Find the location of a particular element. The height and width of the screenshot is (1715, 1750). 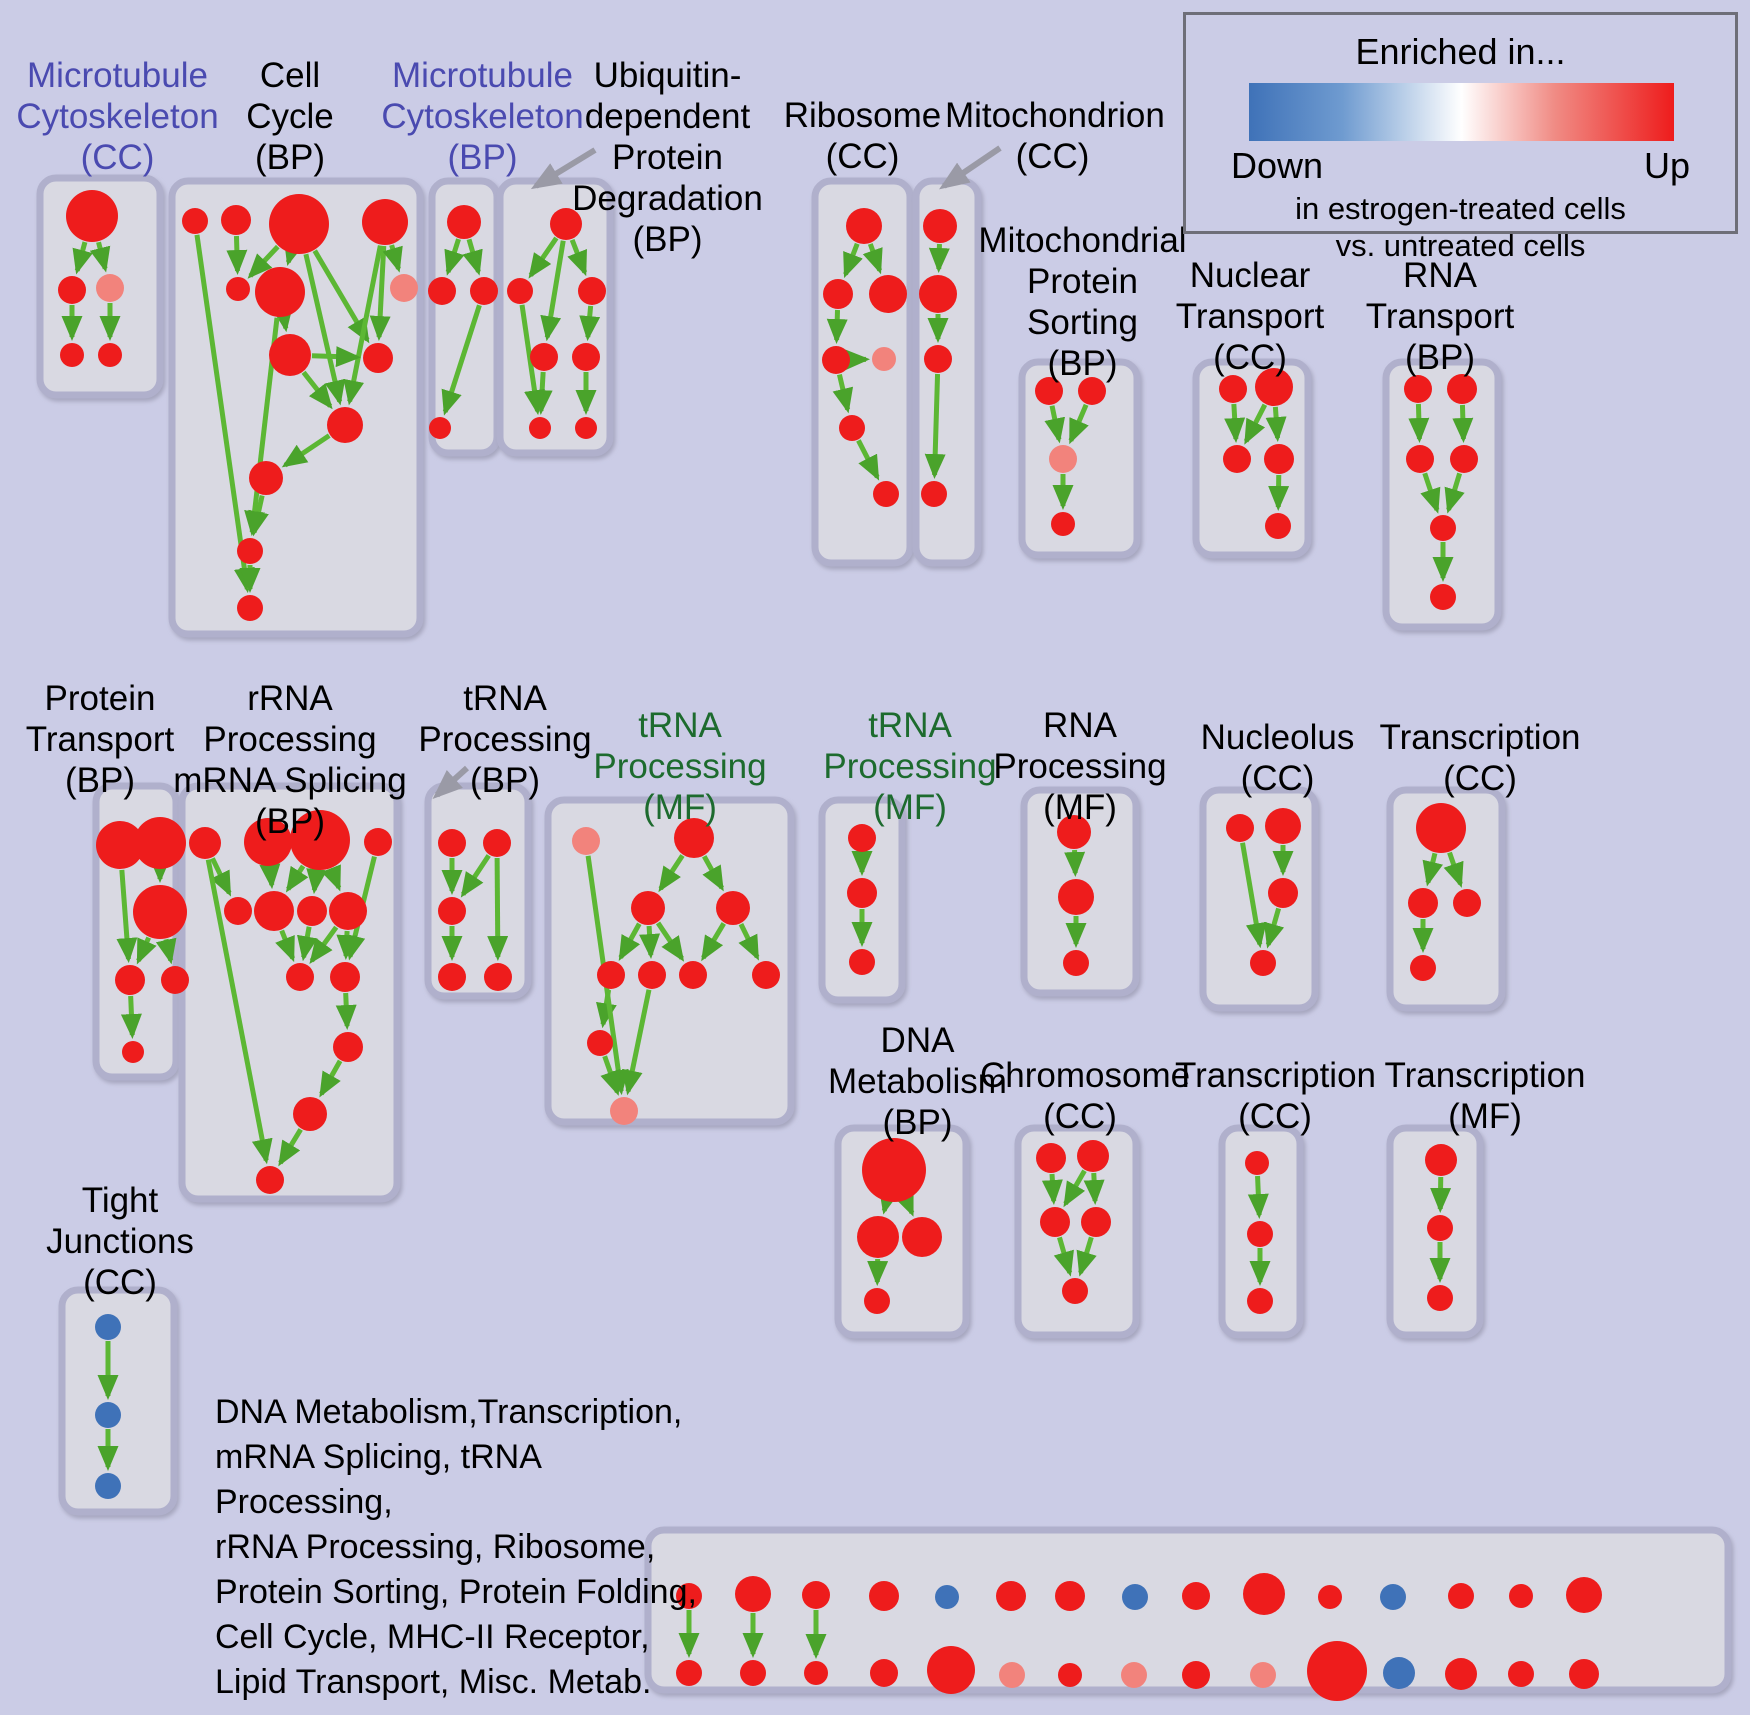

cluster-box-transcription-cc-top is located at coordinates (1446, 899).